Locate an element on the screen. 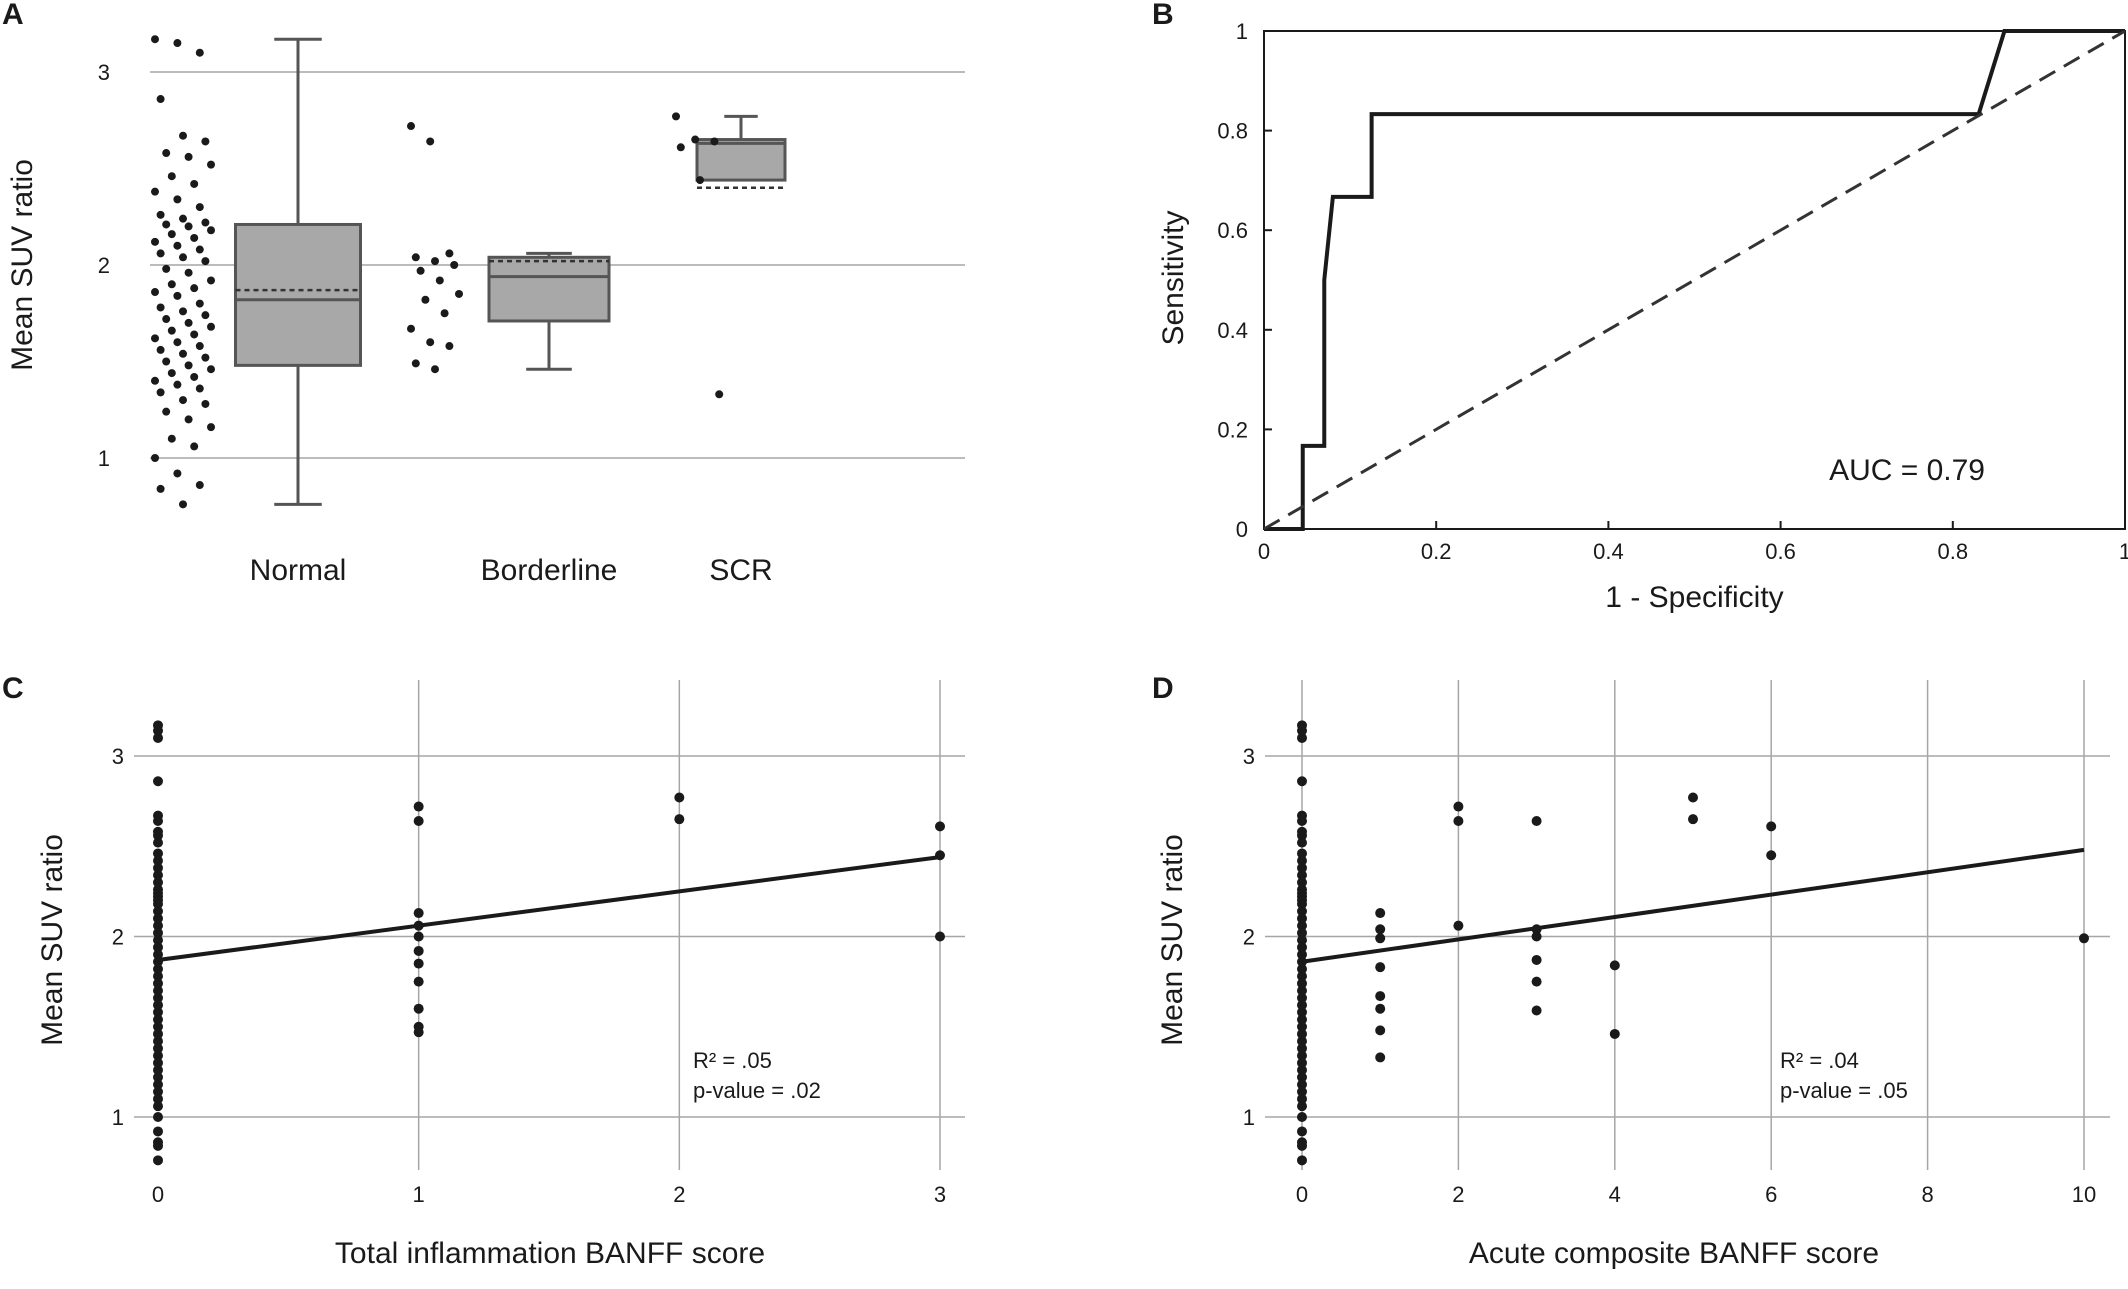  panel-c-x-tick-label: 3 is located at coordinates (940, 1194).